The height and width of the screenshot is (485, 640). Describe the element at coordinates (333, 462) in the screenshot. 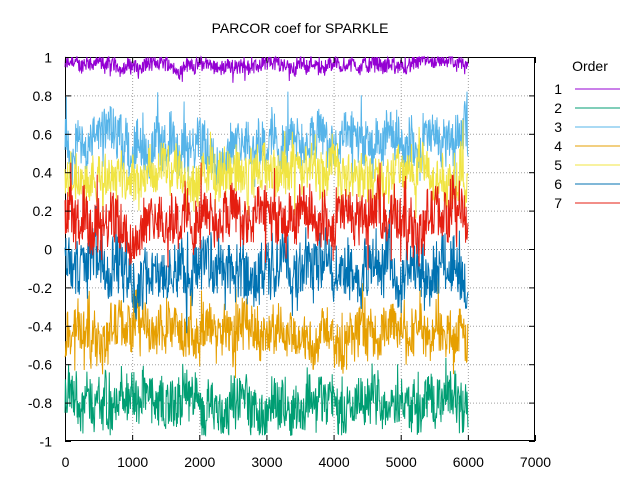

I see `x-tick-label: 4000` at that location.